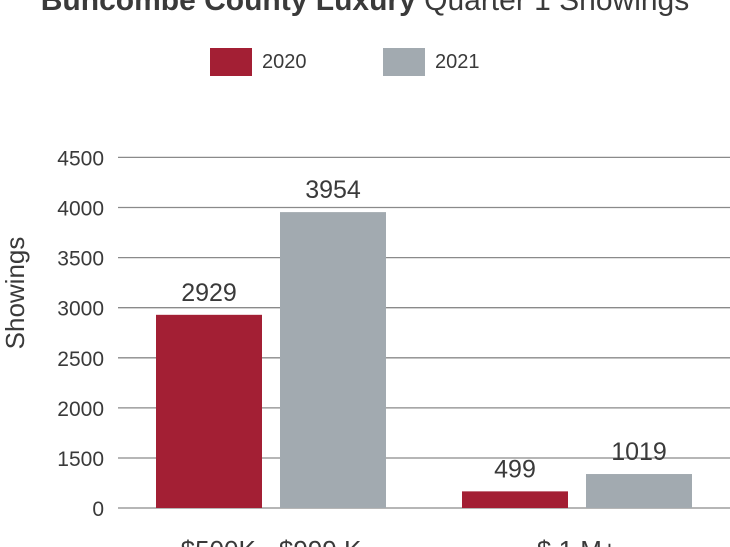 The height and width of the screenshot is (547, 730). What do you see at coordinates (80, 309) in the screenshot?
I see `y-tick-label: 3000` at bounding box center [80, 309].